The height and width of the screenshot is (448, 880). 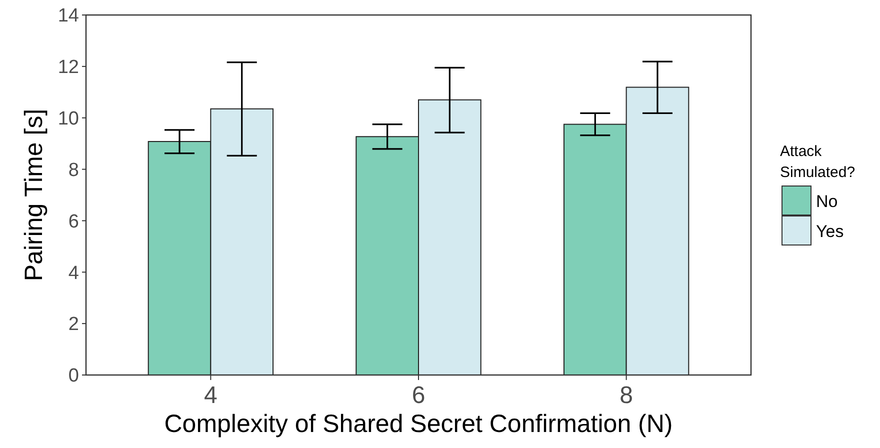 What do you see at coordinates (818, 162) in the screenshot?
I see `legend-title: Attack Simulated?` at bounding box center [818, 162].